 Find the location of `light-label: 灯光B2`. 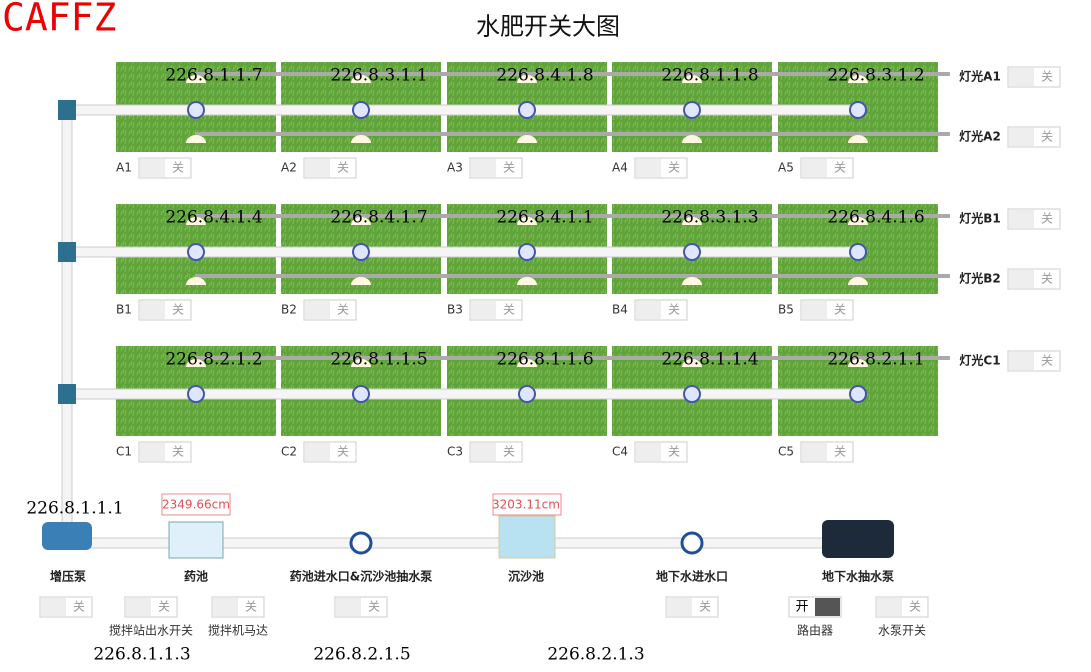

light-label: 灯光B2 is located at coordinates (980, 278).